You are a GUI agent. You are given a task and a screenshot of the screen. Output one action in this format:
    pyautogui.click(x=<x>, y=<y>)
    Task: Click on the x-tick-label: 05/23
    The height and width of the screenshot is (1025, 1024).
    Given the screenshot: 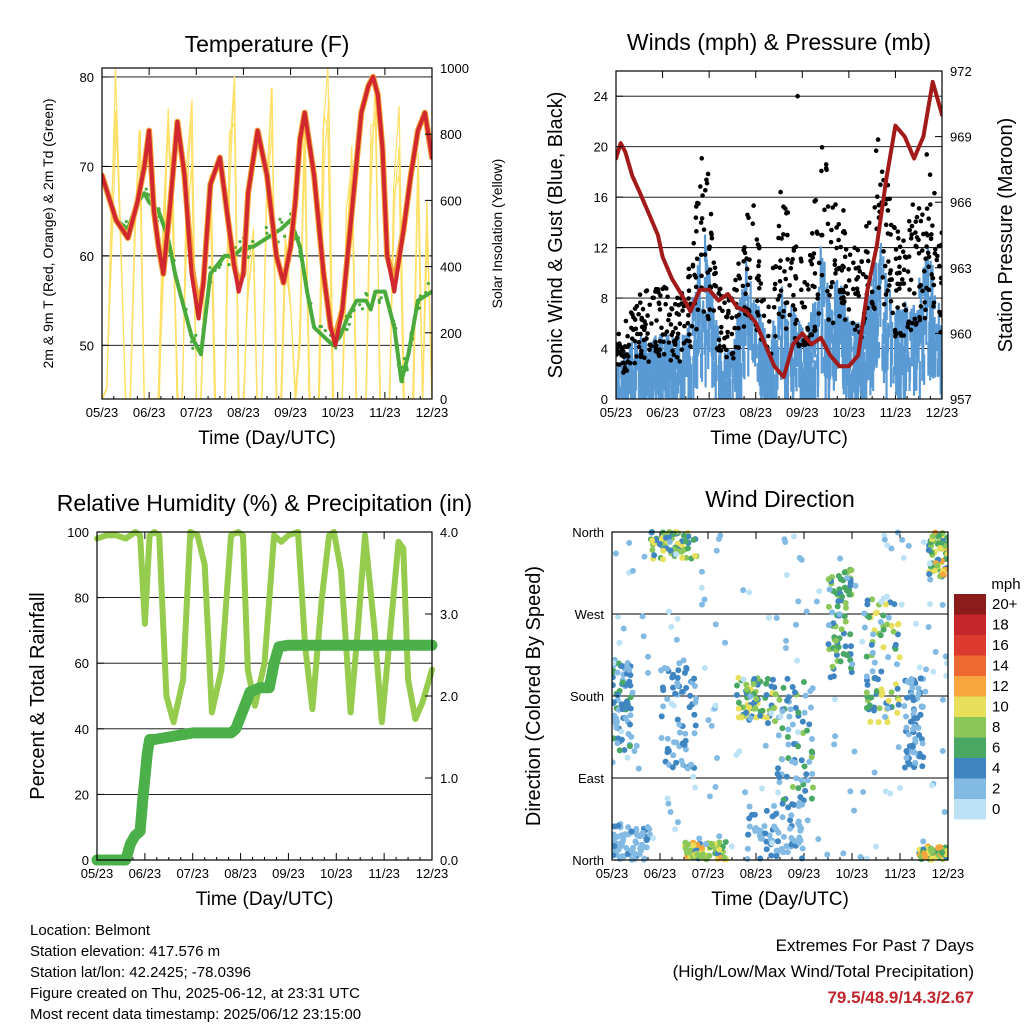 What is the action you would take?
    pyautogui.click(x=612, y=873)
    